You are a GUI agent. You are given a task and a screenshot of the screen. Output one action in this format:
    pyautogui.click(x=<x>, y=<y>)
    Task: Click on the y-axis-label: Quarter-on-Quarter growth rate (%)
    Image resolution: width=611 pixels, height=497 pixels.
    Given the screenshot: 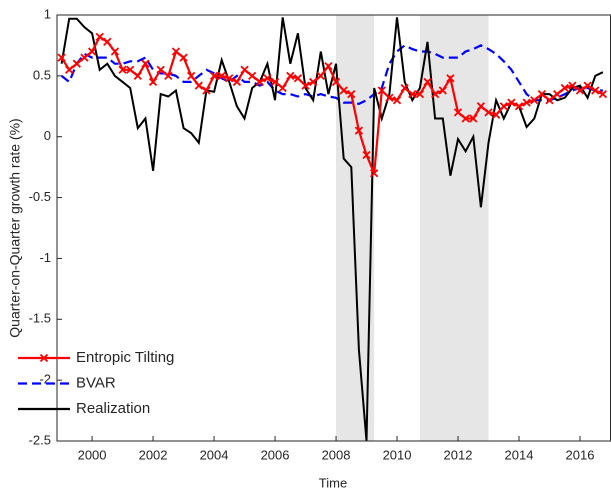 What is the action you would take?
    pyautogui.click(x=15, y=227)
    